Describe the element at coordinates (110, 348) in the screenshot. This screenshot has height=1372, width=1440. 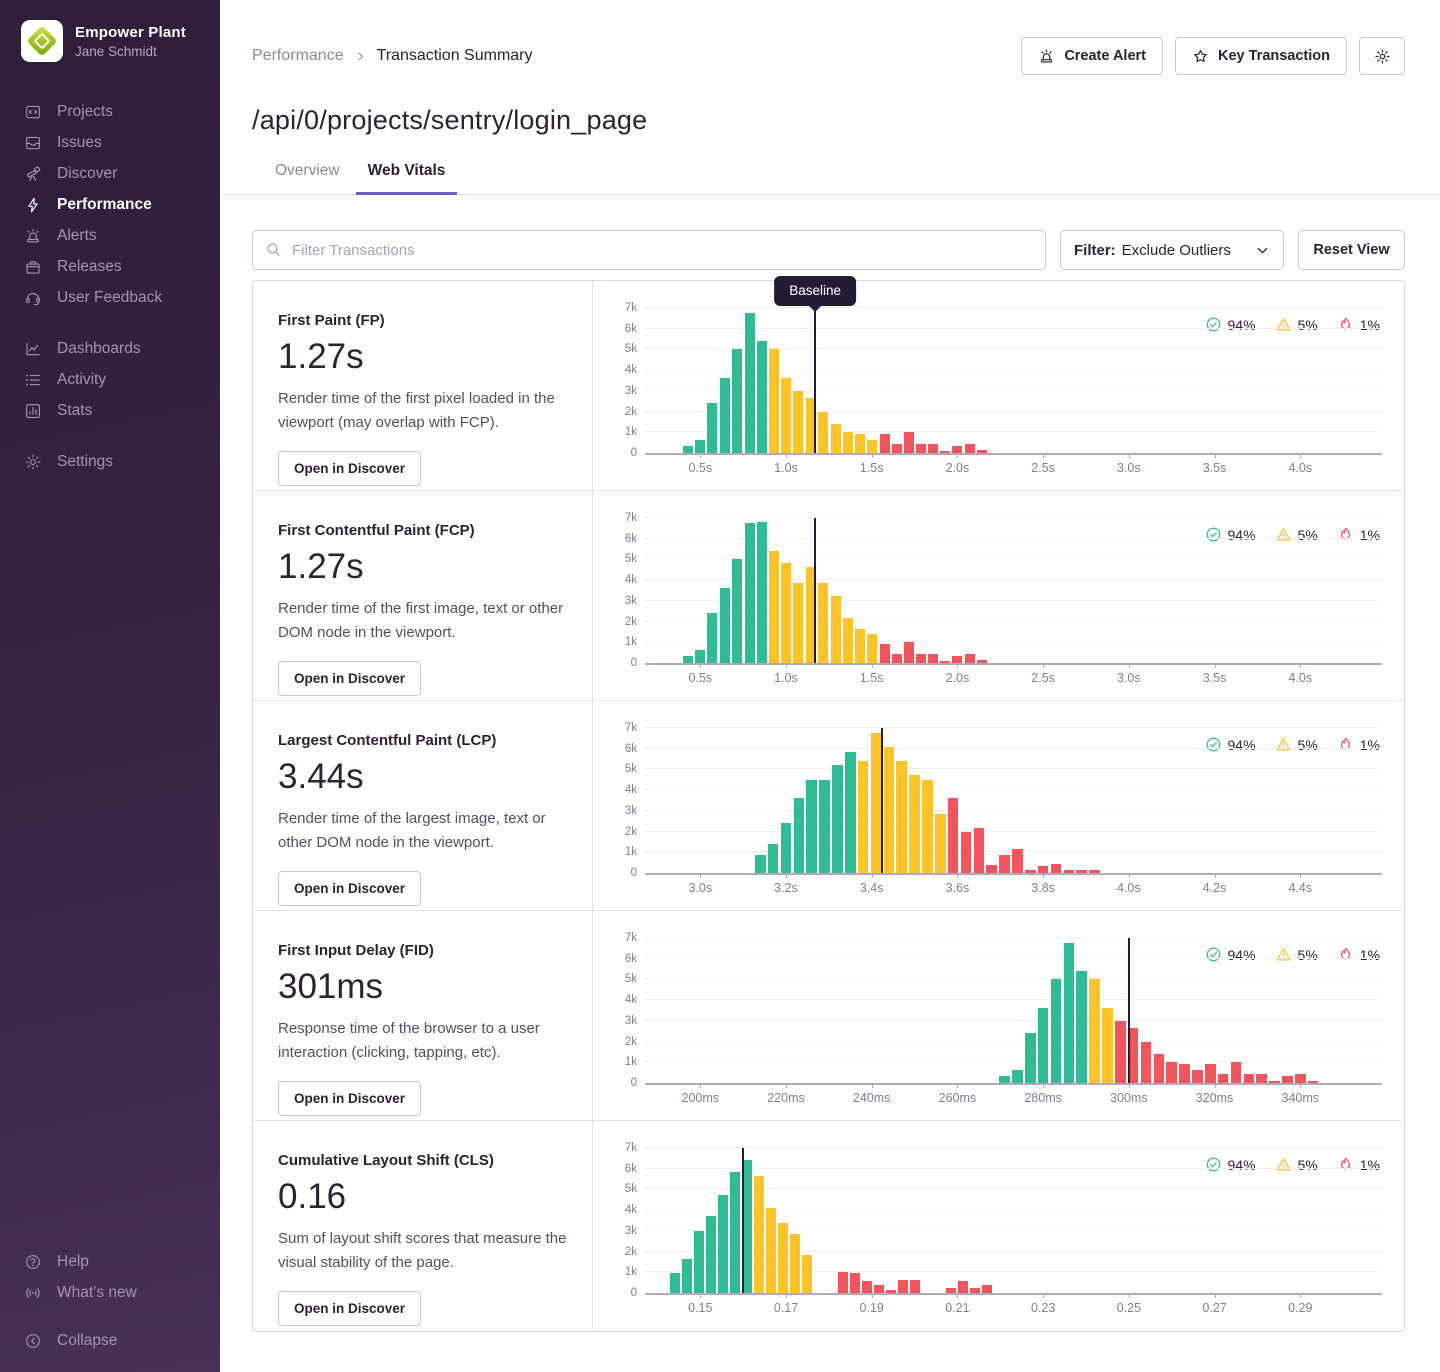
I see `sidebar-item-dashboards: Dashboards` at that location.